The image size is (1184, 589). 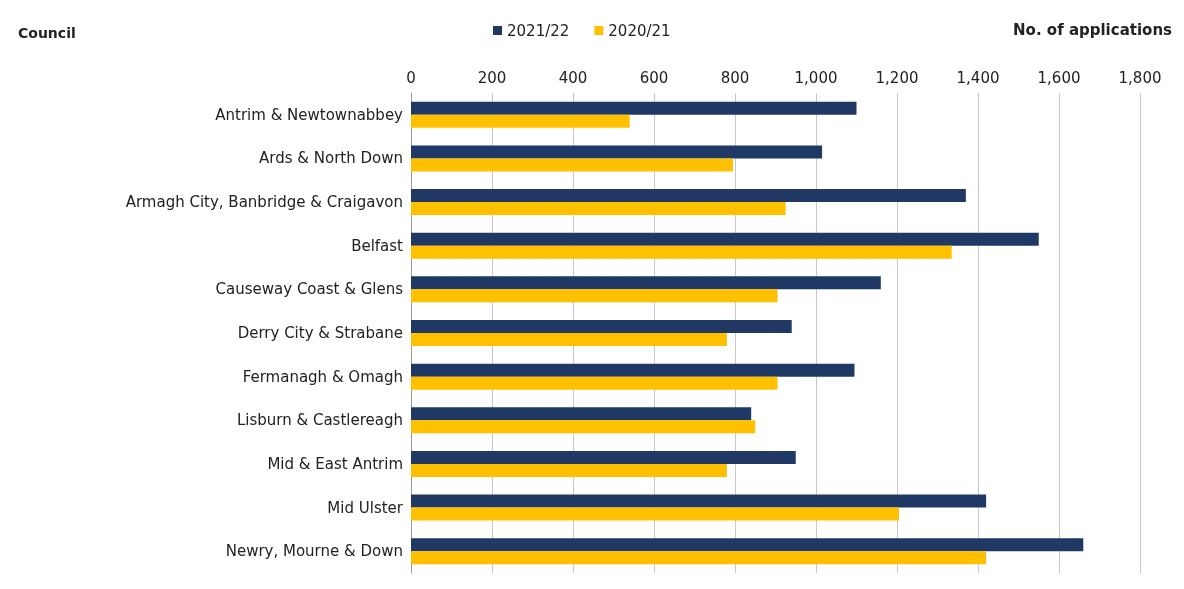 I want to click on x-tick-label: 1,400, so click(x=978, y=77).